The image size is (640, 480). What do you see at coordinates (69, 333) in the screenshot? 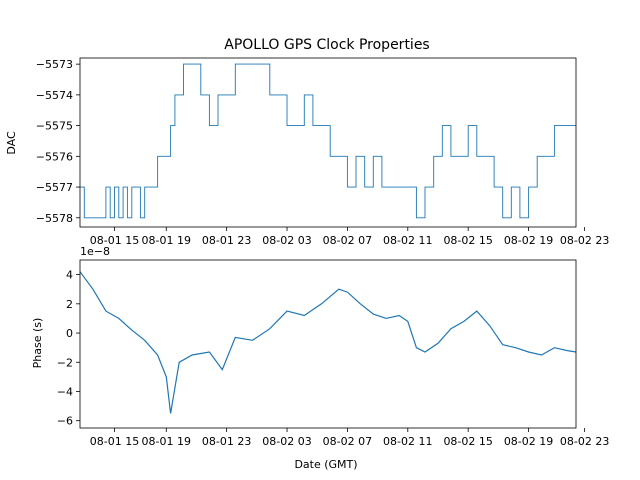
I see `ytick-label: 0` at bounding box center [69, 333].